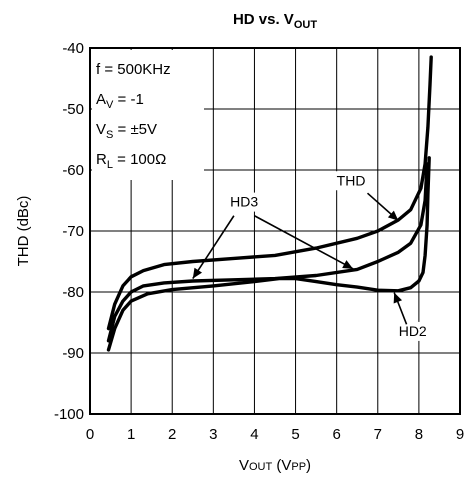 This screenshot has height=487, width=471. Describe the element at coordinates (213, 434) in the screenshot. I see `x-tick-label: 3` at that location.